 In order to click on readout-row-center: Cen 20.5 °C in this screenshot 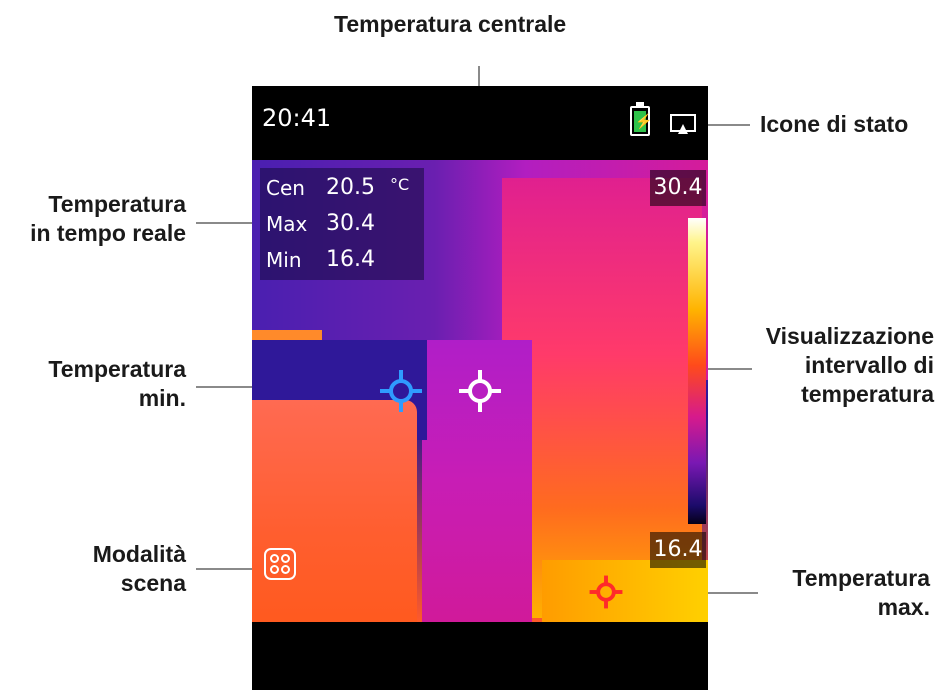, I will do `click(346, 188)`.